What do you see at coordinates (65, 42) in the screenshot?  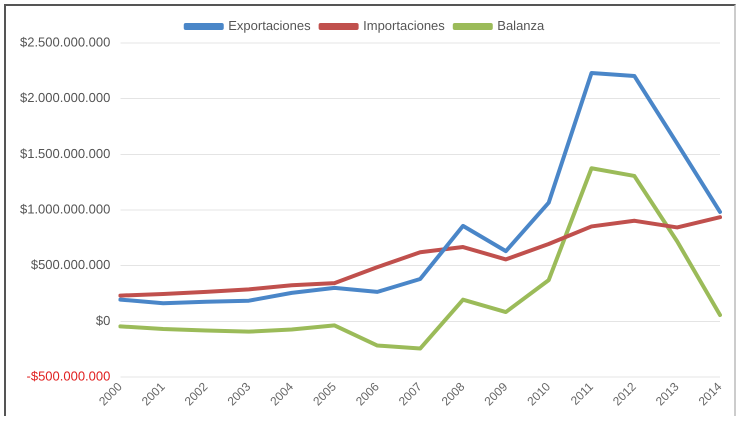 I see `y-tick-label: $2.500.000.000` at bounding box center [65, 42].